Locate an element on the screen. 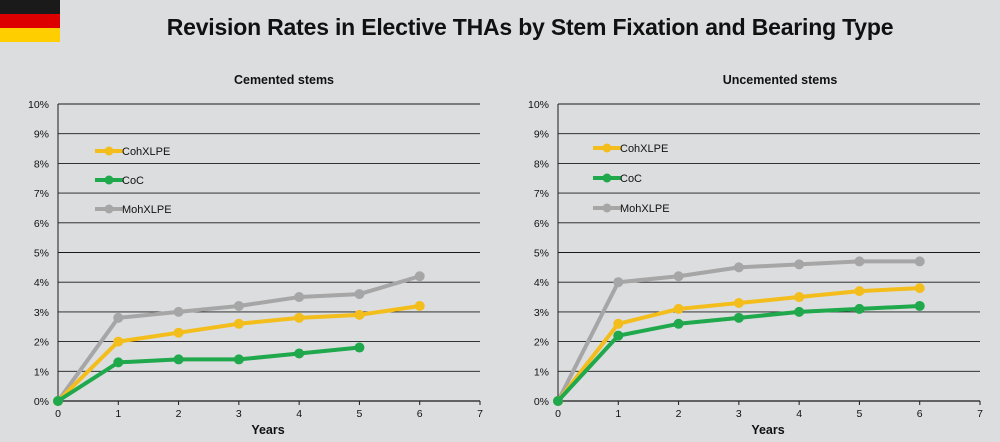  series-line-coc is located at coordinates (208, 374).